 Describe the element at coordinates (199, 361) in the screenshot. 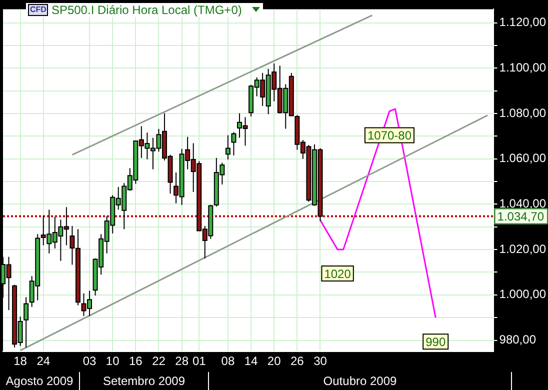

I see `x-tick-label: 01` at that location.